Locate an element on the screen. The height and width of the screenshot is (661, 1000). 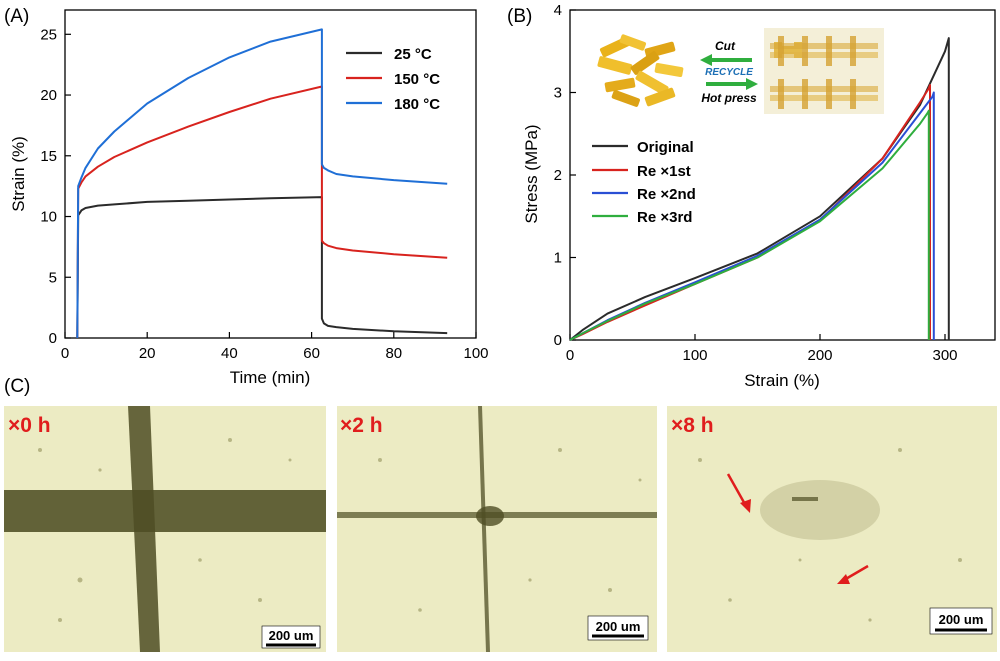
micrograph-2h: ×2 h 200 um is located at coordinates (497, 529).